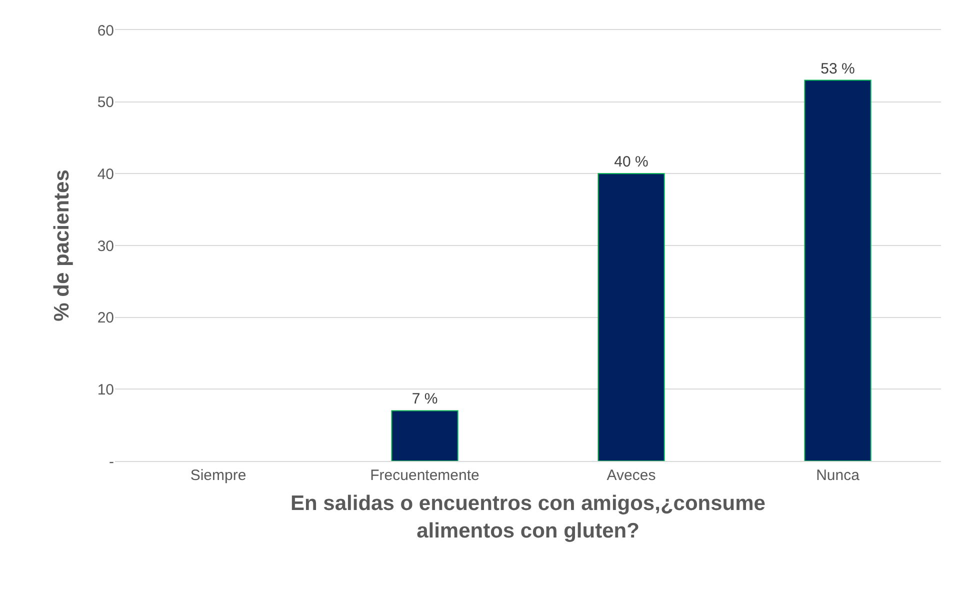  What do you see at coordinates (105, 246) in the screenshot?
I see `y-tick-label: 30` at bounding box center [105, 246].